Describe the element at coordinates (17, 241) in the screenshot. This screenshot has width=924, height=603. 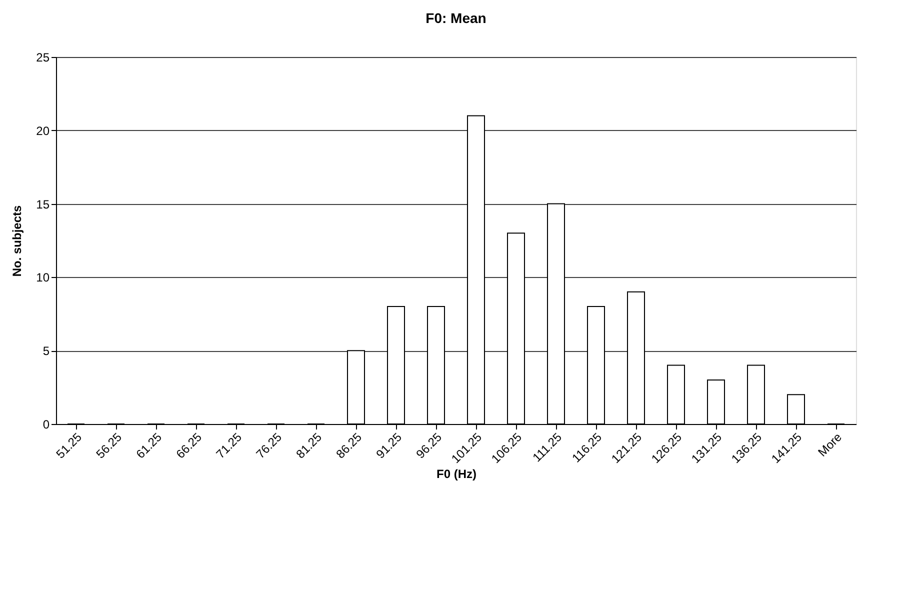
I see `y-axis-title: No. subjects` at that location.